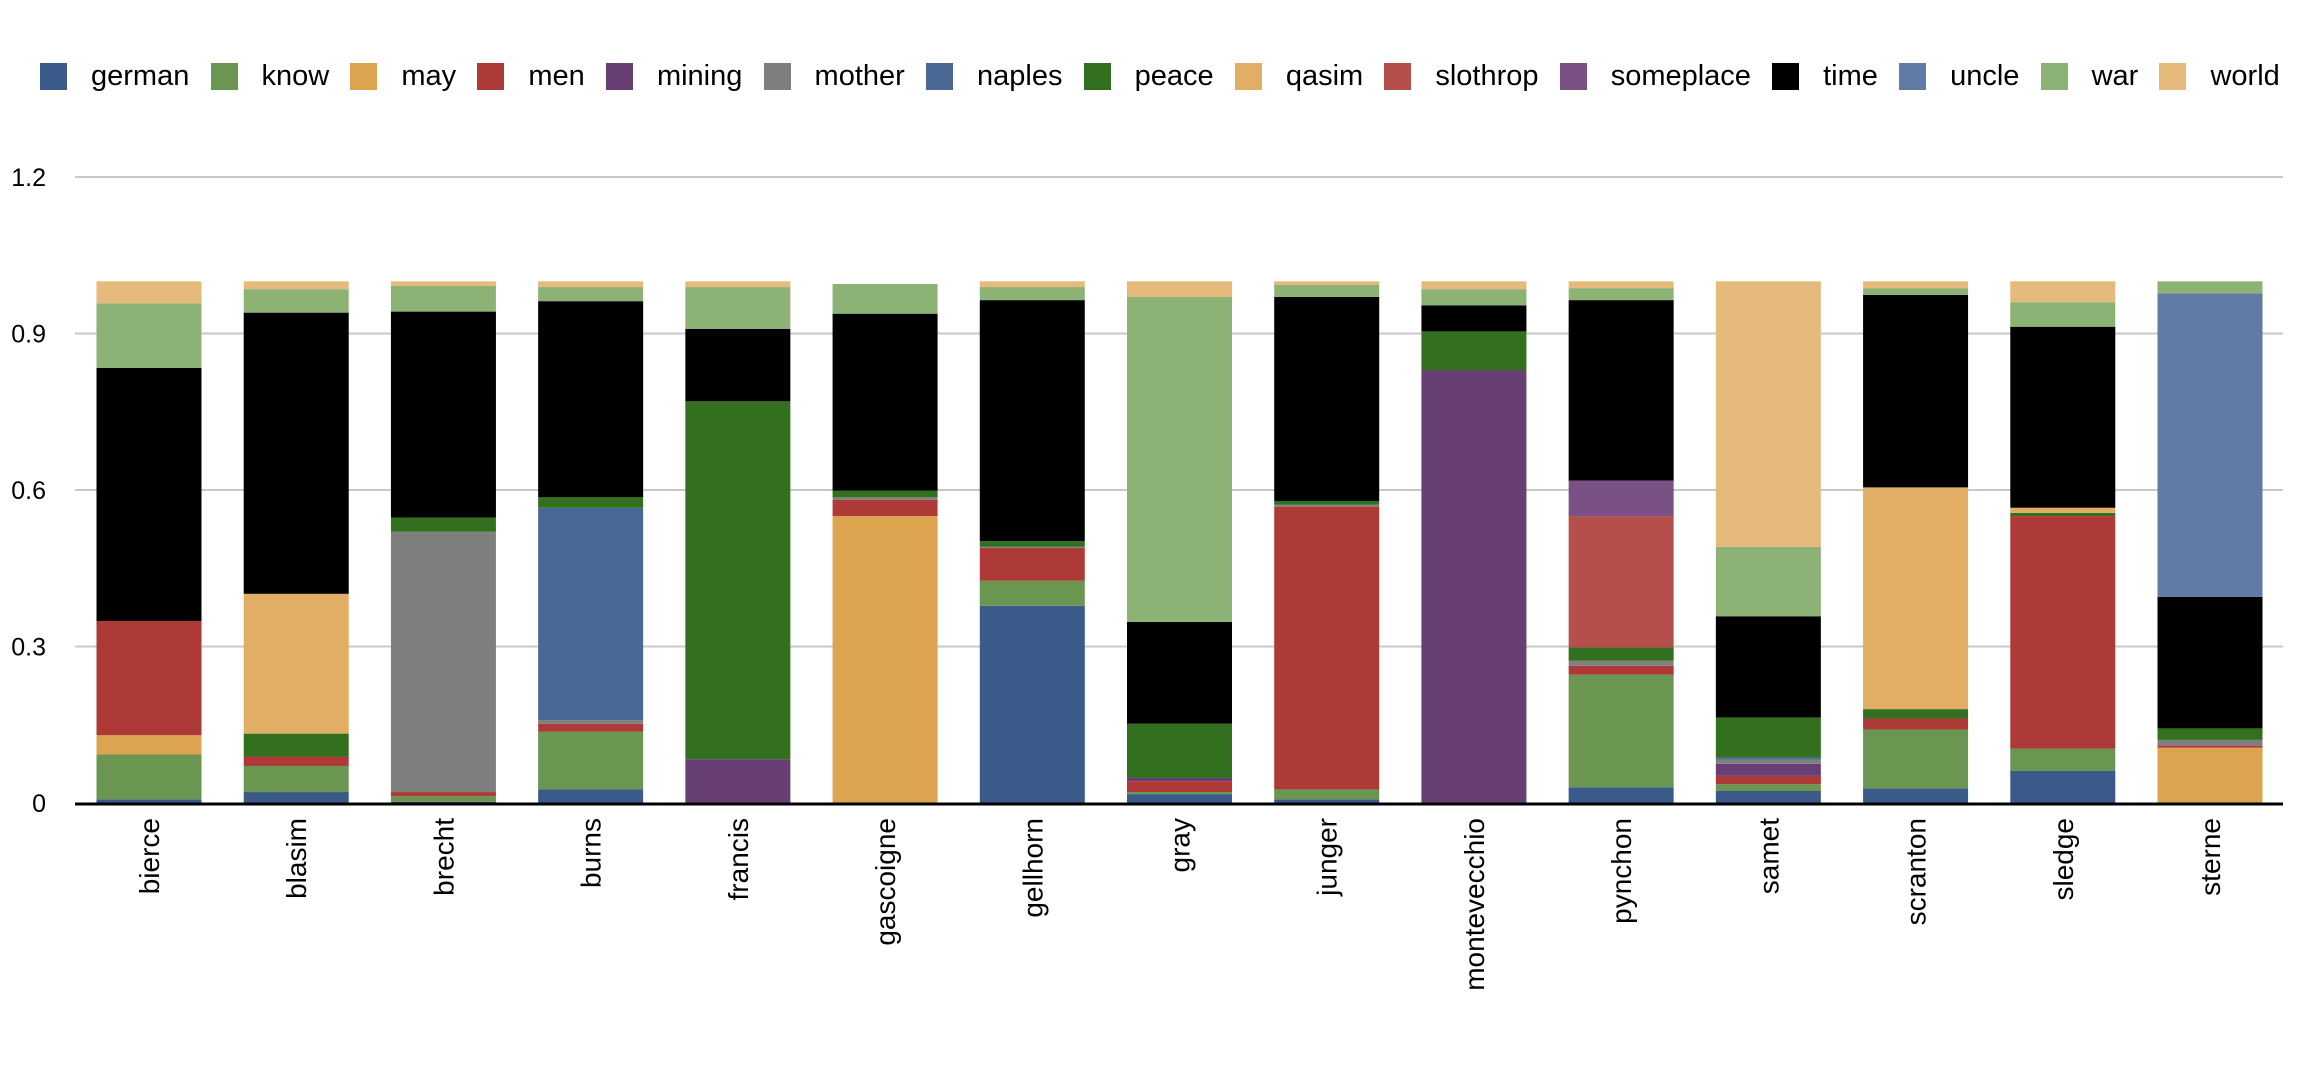 The height and width of the screenshot is (1082, 2320). What do you see at coordinates (114, 76) in the screenshot?
I see `legend-item-german: german` at bounding box center [114, 76].